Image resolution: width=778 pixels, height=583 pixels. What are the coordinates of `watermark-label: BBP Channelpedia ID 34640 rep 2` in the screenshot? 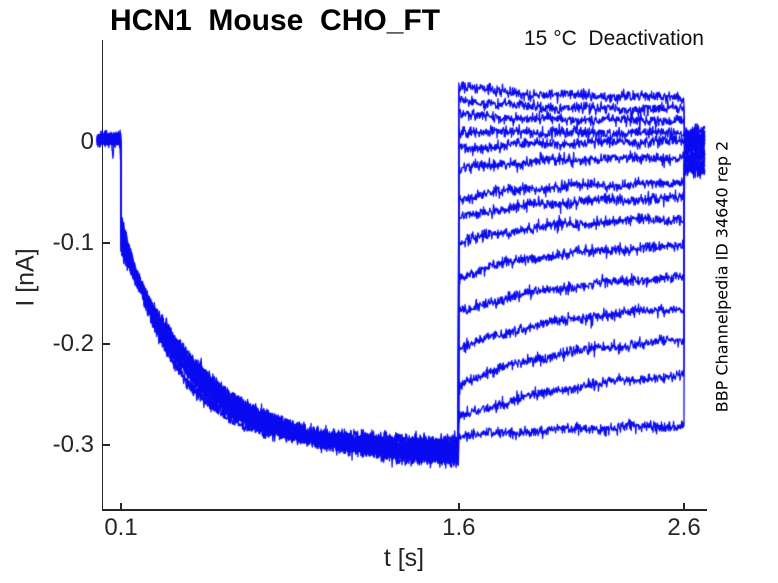 It's located at (722, 276).